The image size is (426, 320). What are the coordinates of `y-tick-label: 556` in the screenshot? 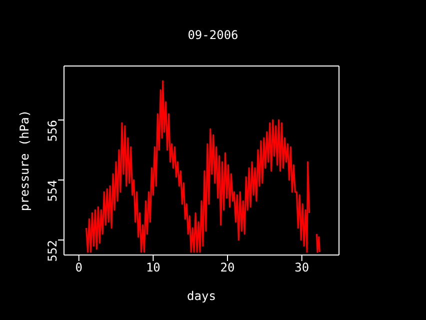 It's located at (52, 131).